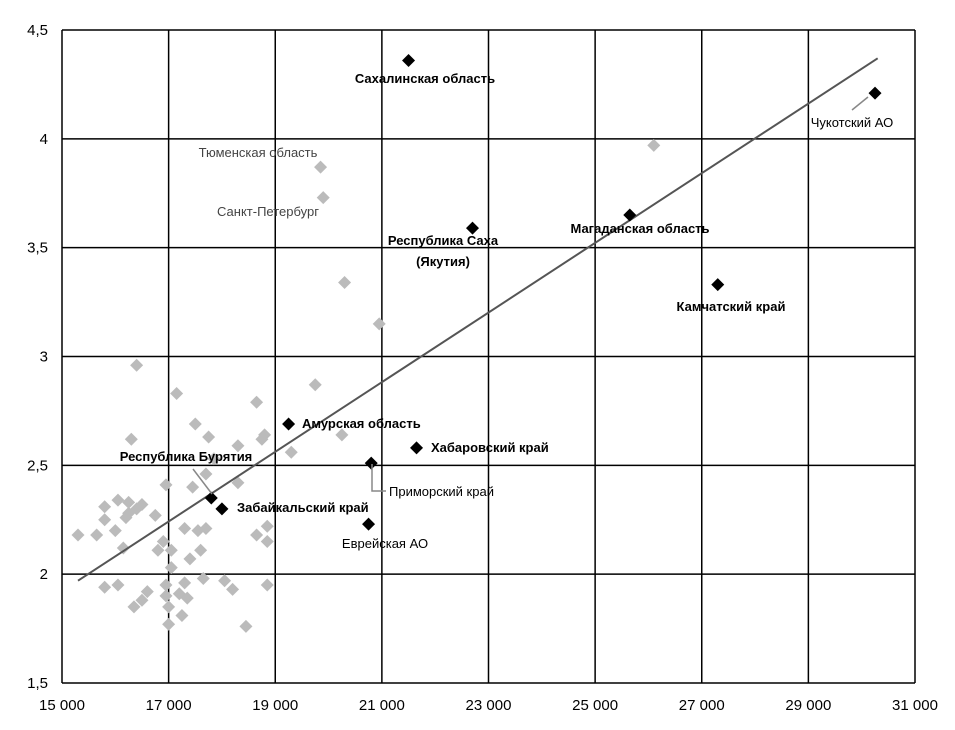 The height and width of the screenshot is (730, 955). Describe the element at coordinates (443, 261) in the screenshot. I see `point-label: (Якутия)` at that location.